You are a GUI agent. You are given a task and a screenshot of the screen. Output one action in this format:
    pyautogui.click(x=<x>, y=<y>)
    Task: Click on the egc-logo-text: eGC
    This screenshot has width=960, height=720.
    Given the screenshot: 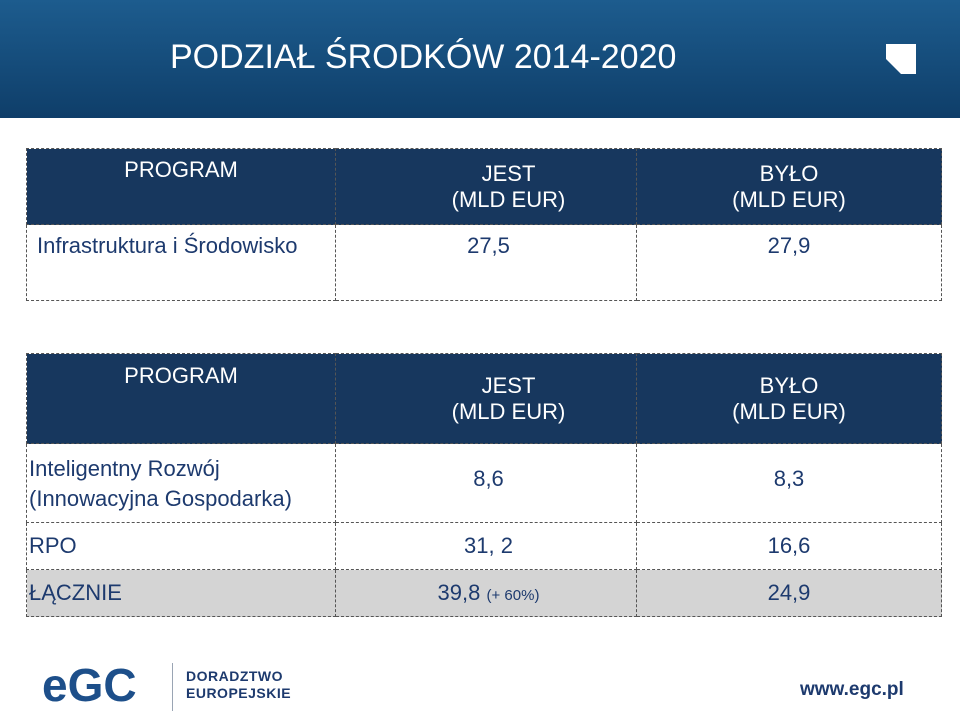 What is the action you would take?
    pyautogui.click(x=89, y=685)
    